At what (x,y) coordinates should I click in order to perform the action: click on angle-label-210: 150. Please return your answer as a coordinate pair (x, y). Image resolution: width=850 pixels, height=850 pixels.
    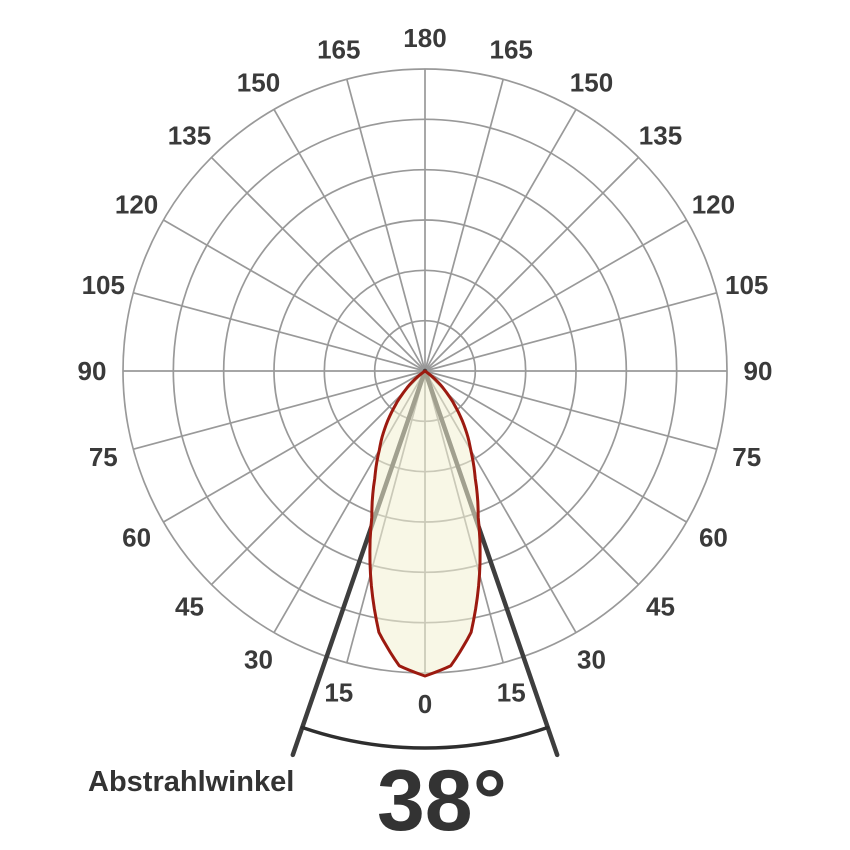
    Looking at the image, I should click on (258, 83).